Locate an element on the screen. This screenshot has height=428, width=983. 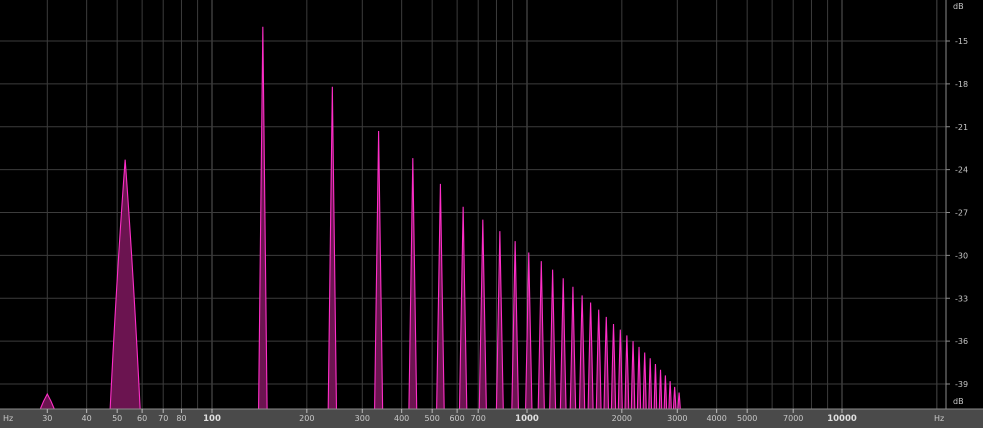
y-tick-label: -36 is located at coordinates (961, 341).